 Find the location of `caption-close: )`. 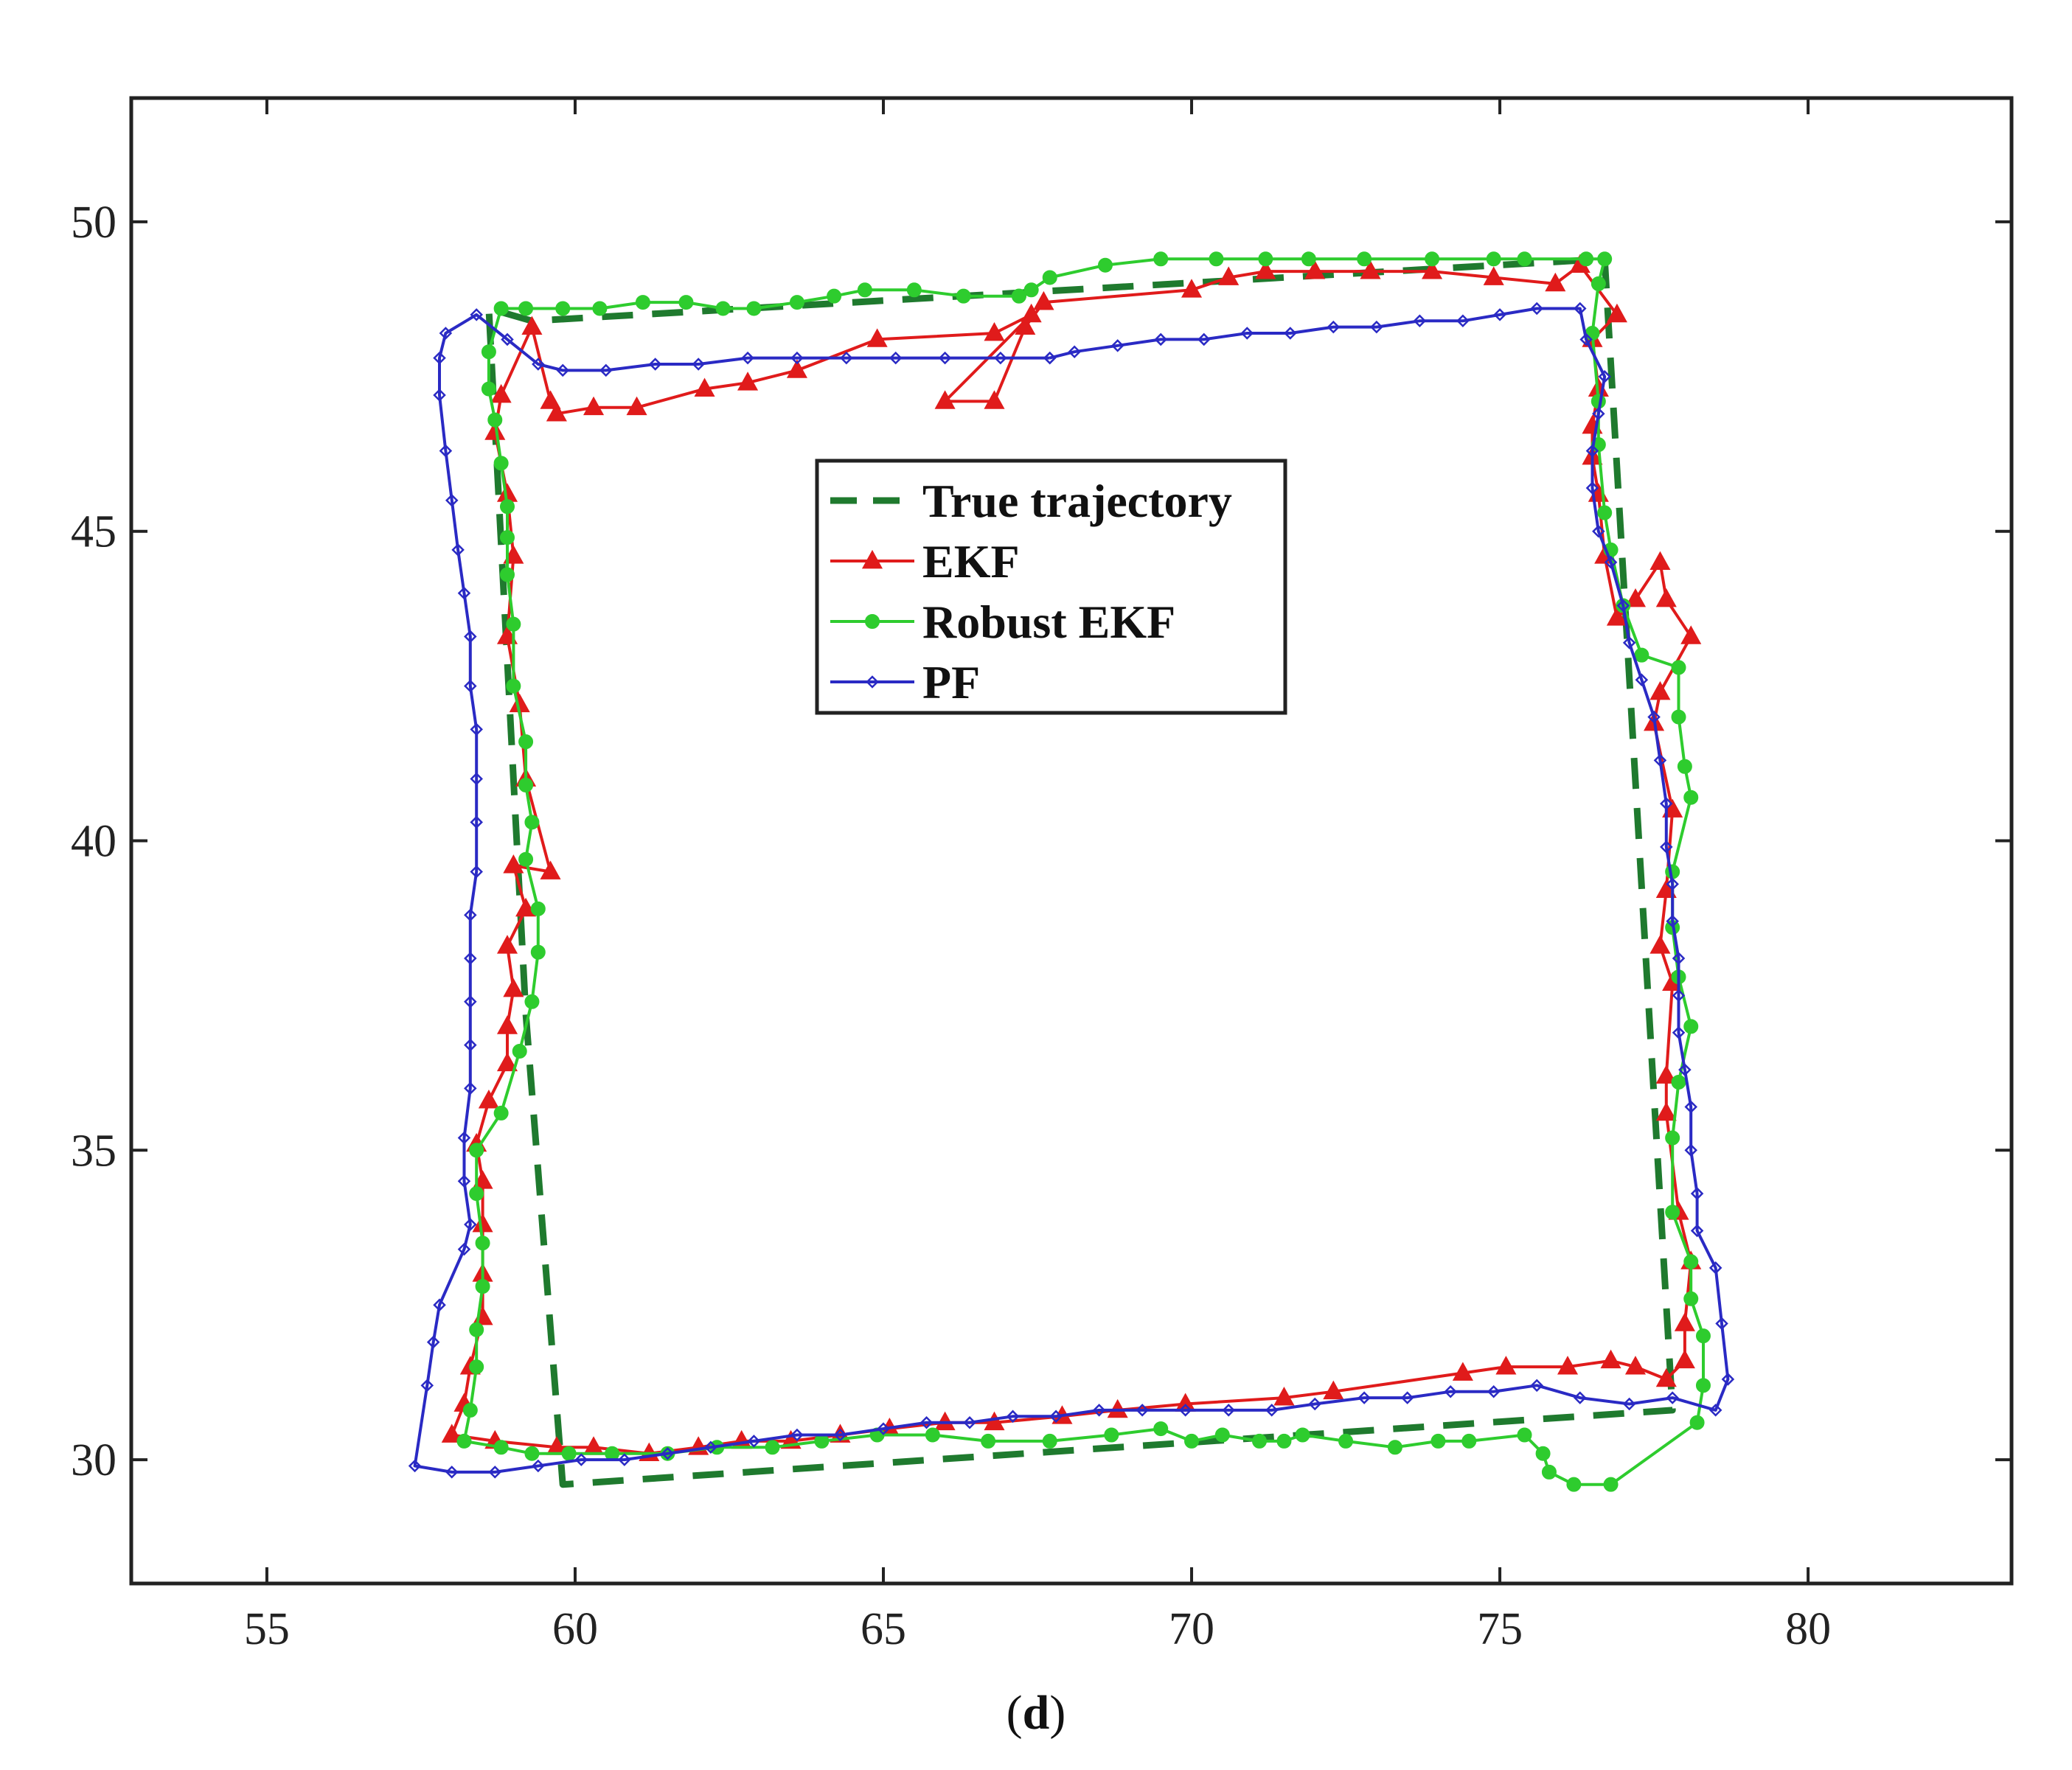

caption-close: ) is located at coordinates (1057, 1713).